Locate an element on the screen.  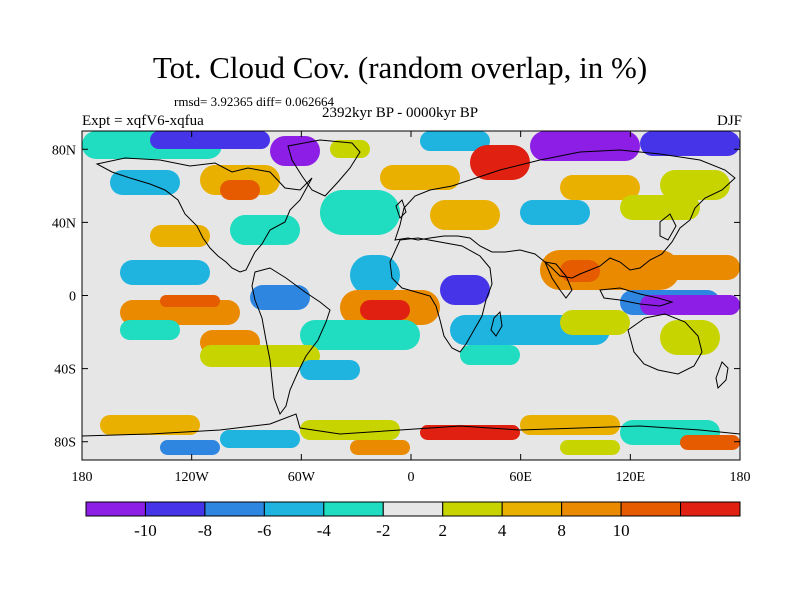
lon-tick-label: 0 is located at coordinates (411, 477).